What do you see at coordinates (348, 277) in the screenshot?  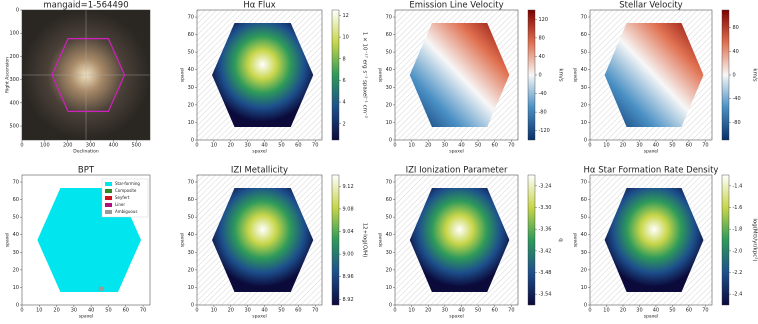 I see `colorbar-tick-label: 8.96` at bounding box center [348, 277].